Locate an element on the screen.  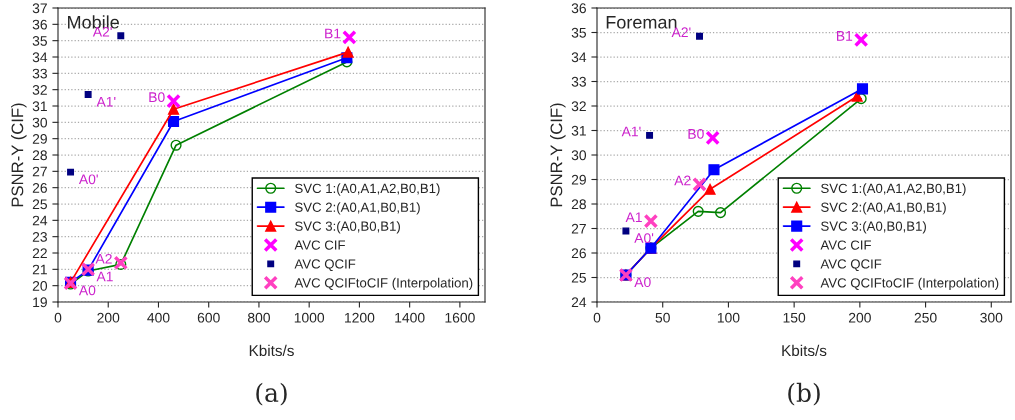
text: (b) is located at coordinates (804, 394).